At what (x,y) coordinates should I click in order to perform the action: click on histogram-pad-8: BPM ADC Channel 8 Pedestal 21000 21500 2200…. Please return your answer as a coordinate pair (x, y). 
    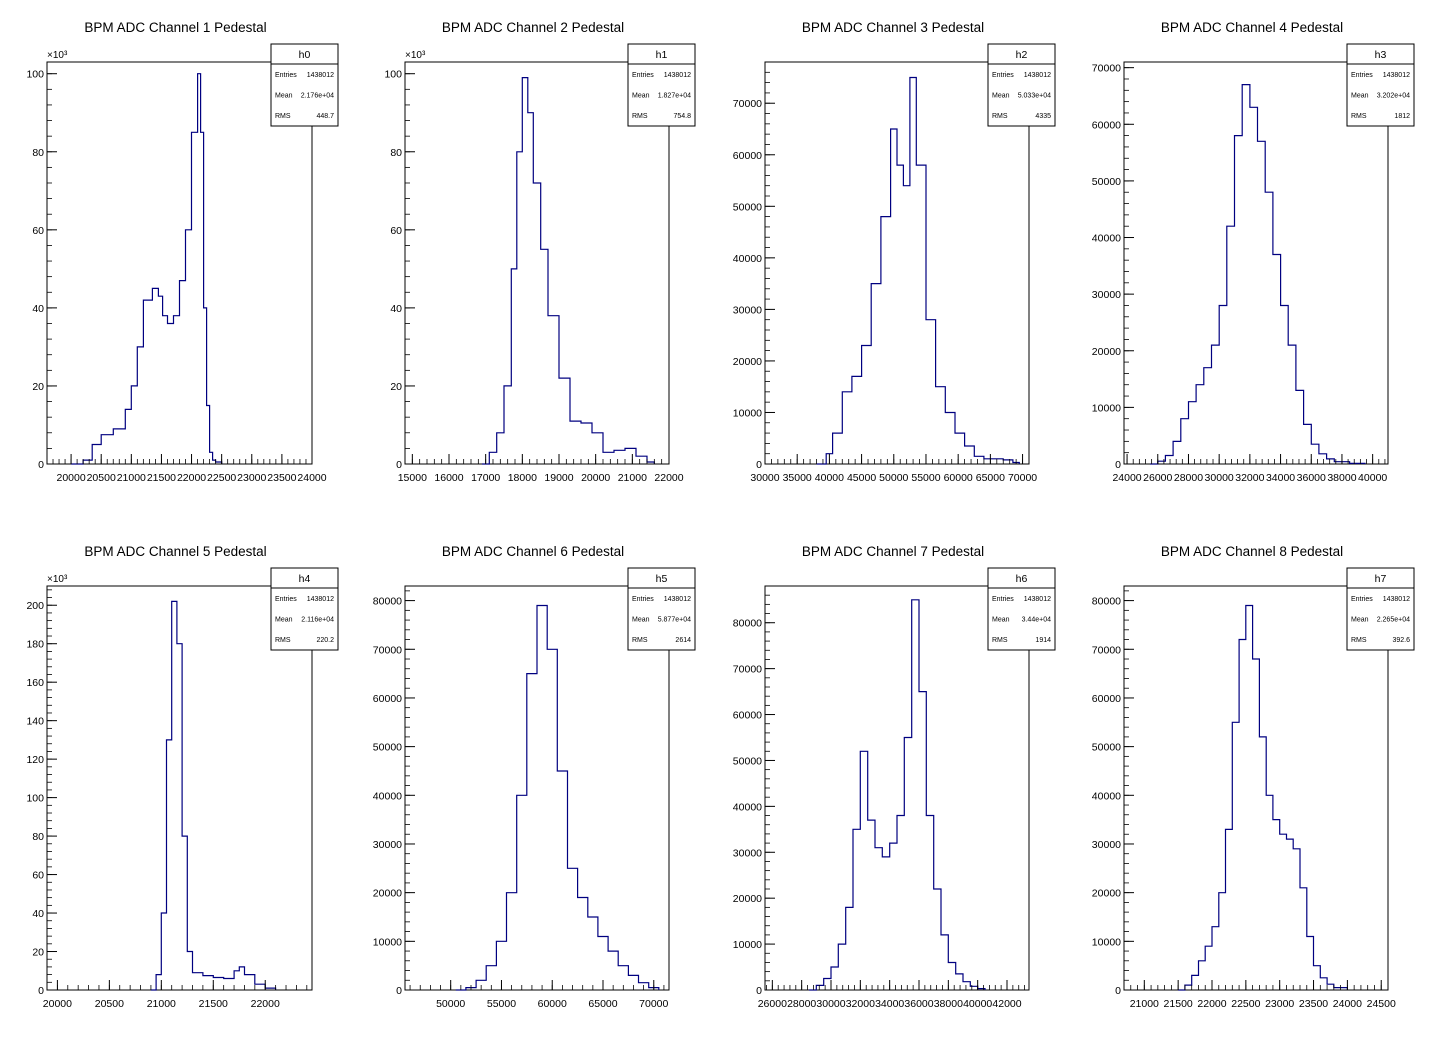
    Looking at the image, I should click on (1253, 777).